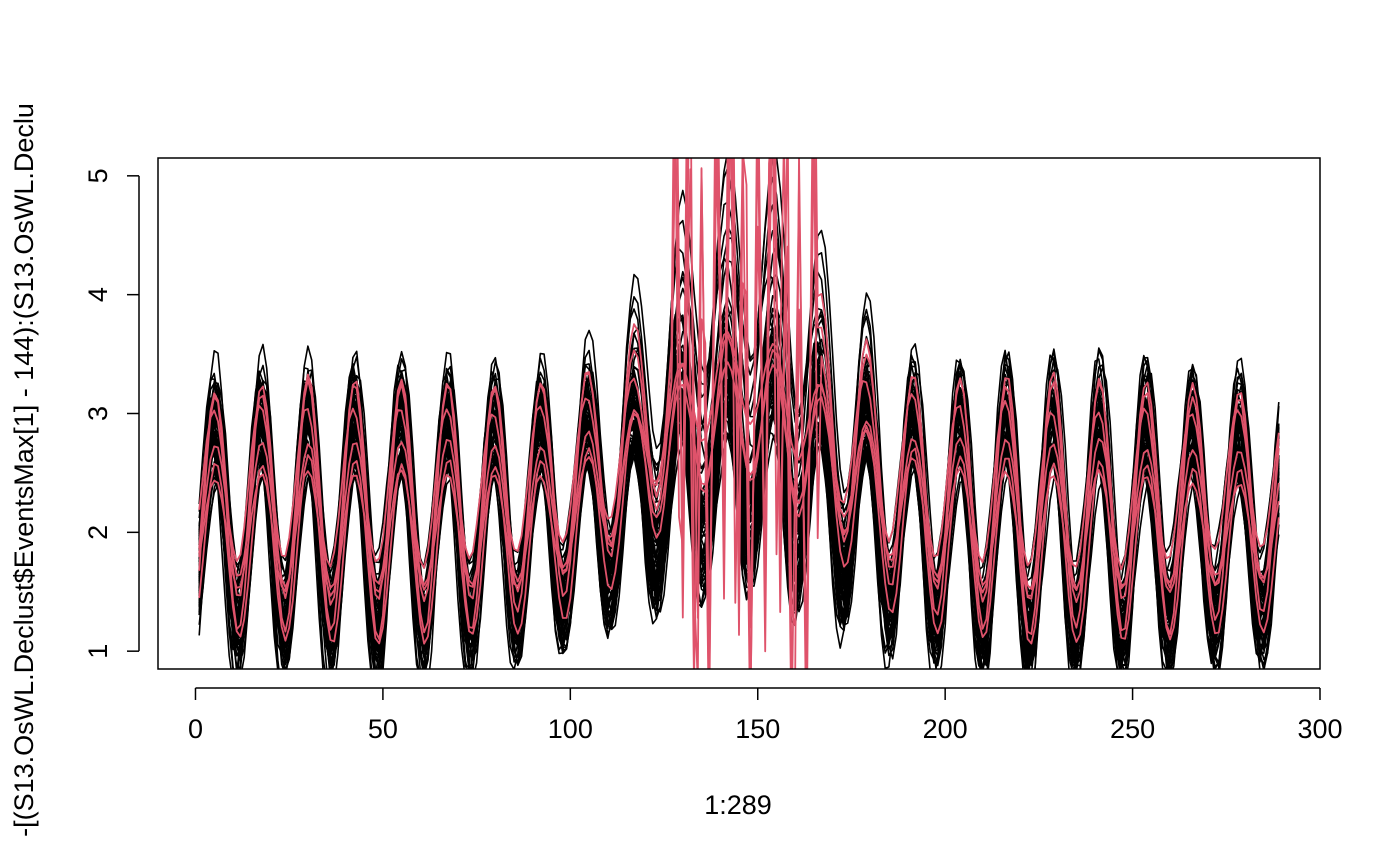  Describe the element at coordinates (98, 413) in the screenshot. I see `y-tick-label: 3` at that location.